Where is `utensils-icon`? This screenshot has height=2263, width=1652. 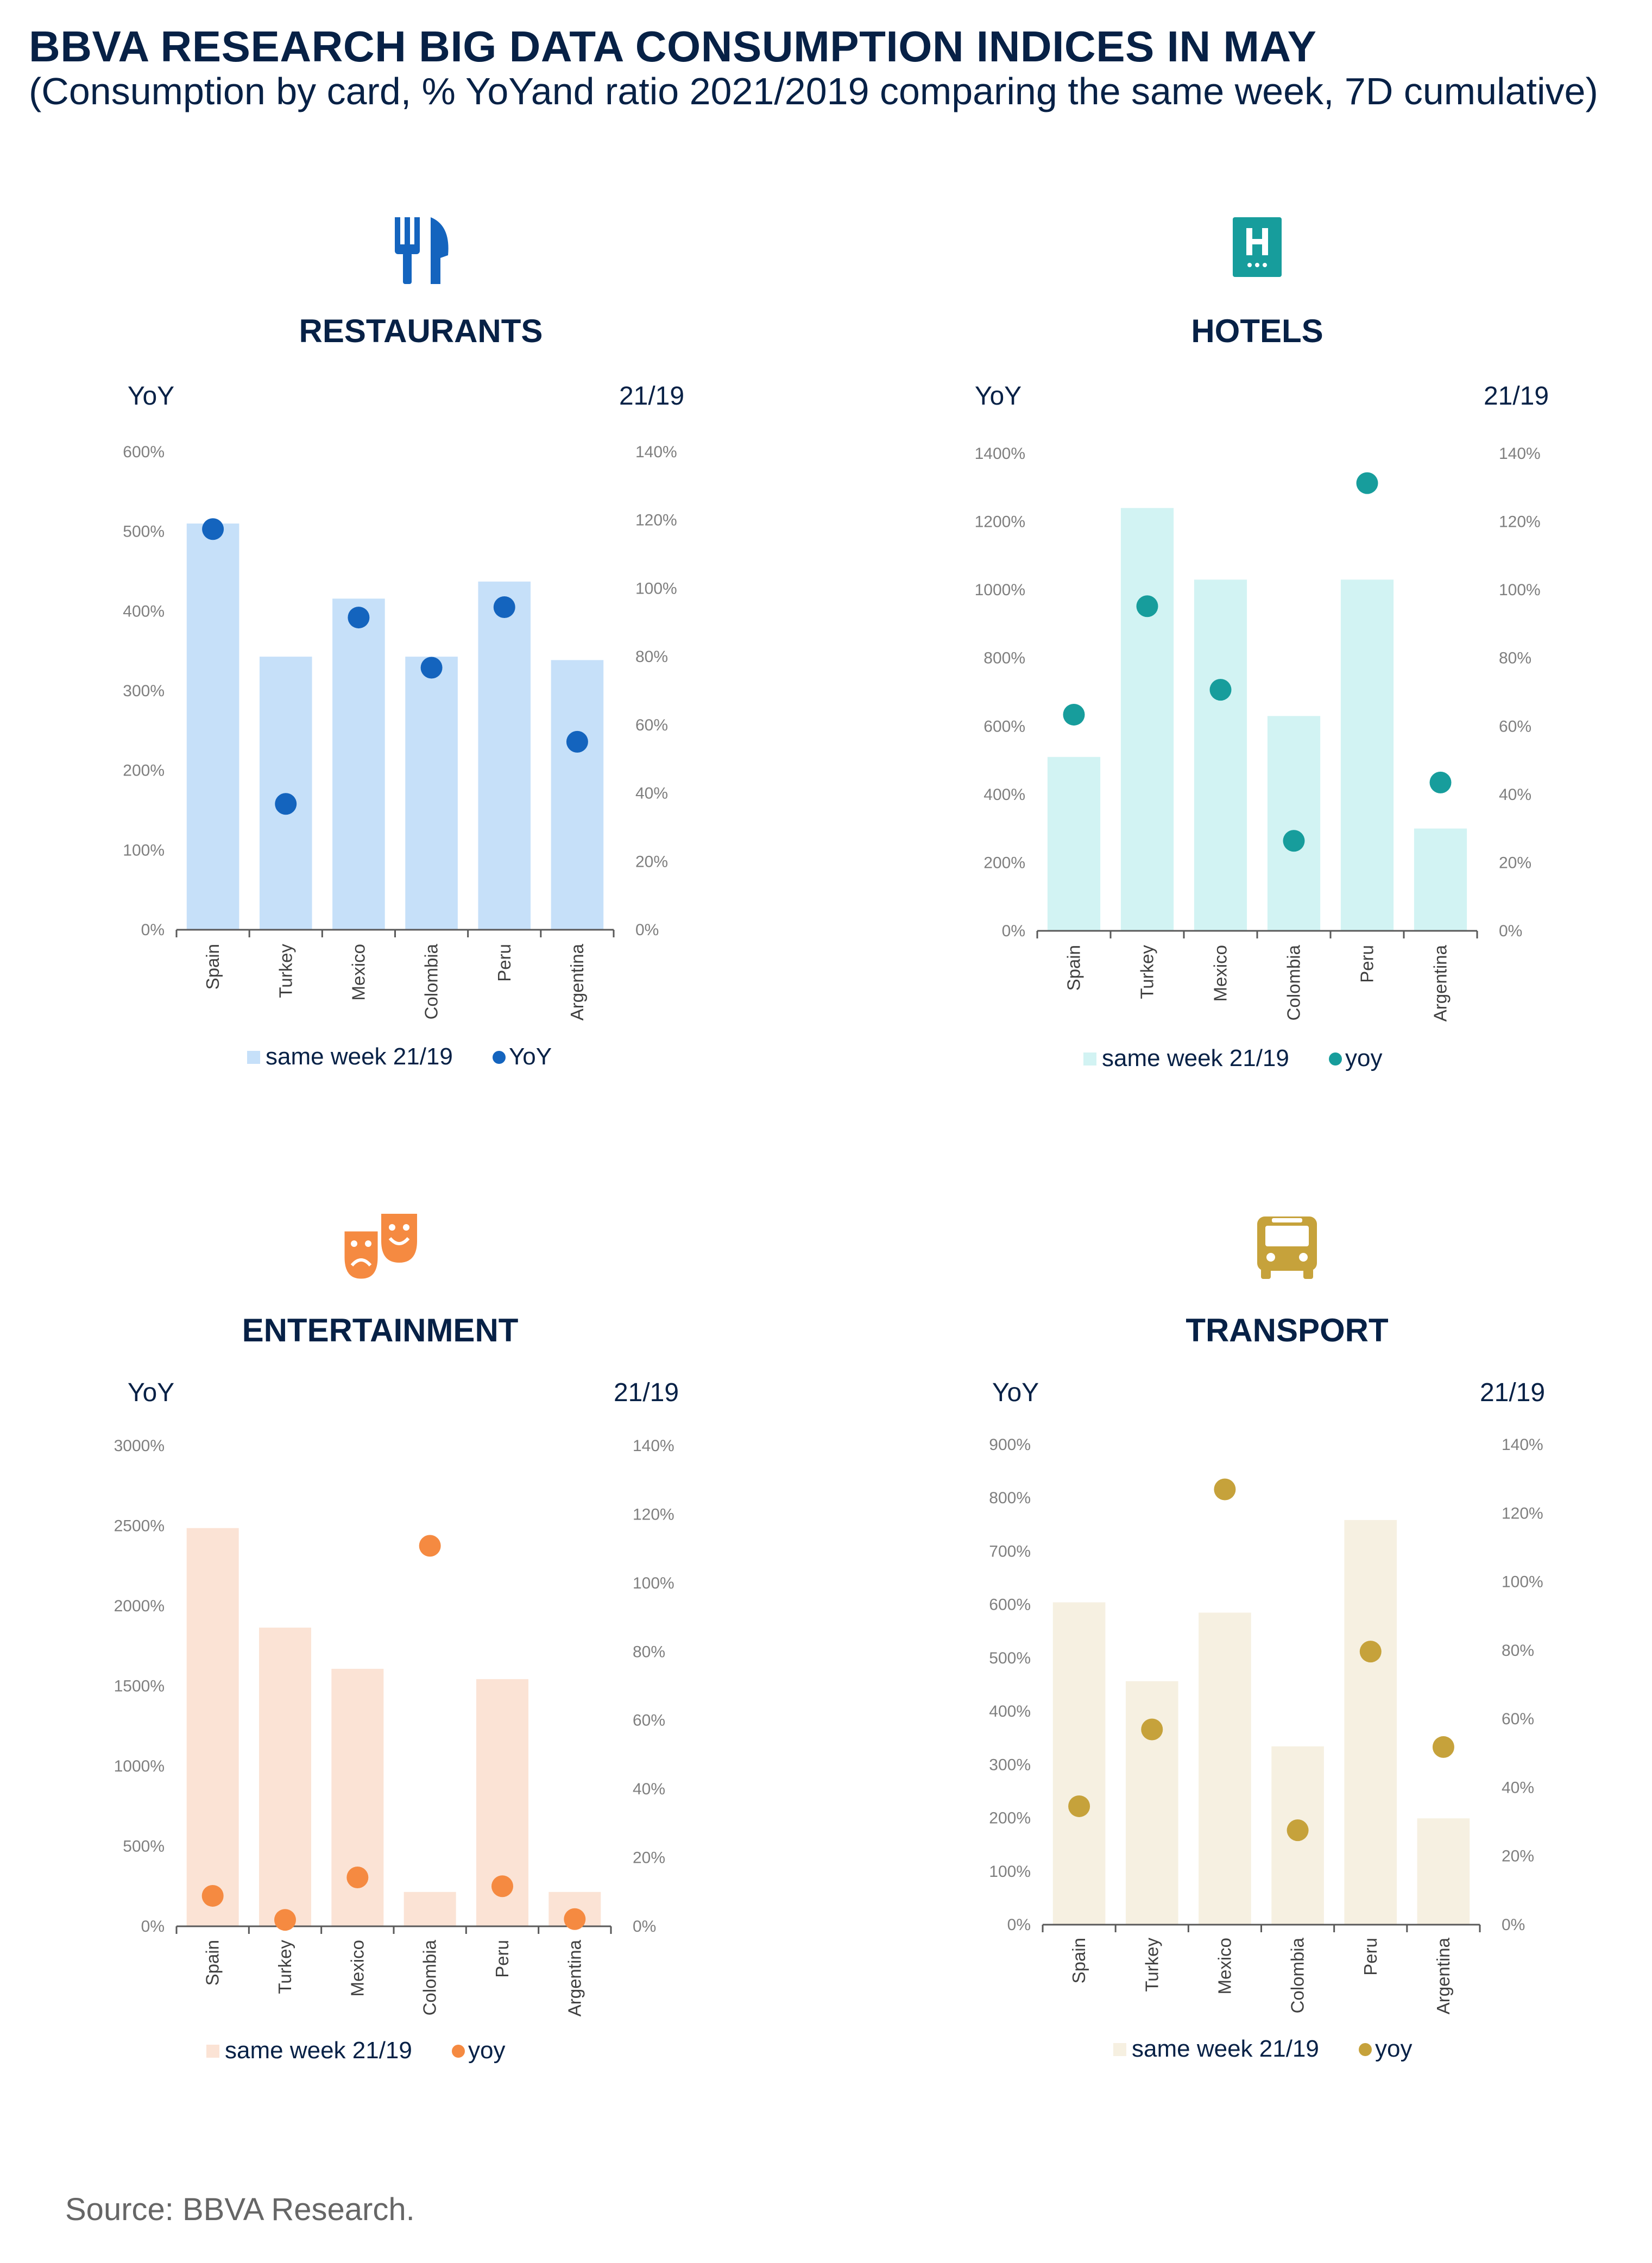 utensils-icon is located at coordinates (422, 251).